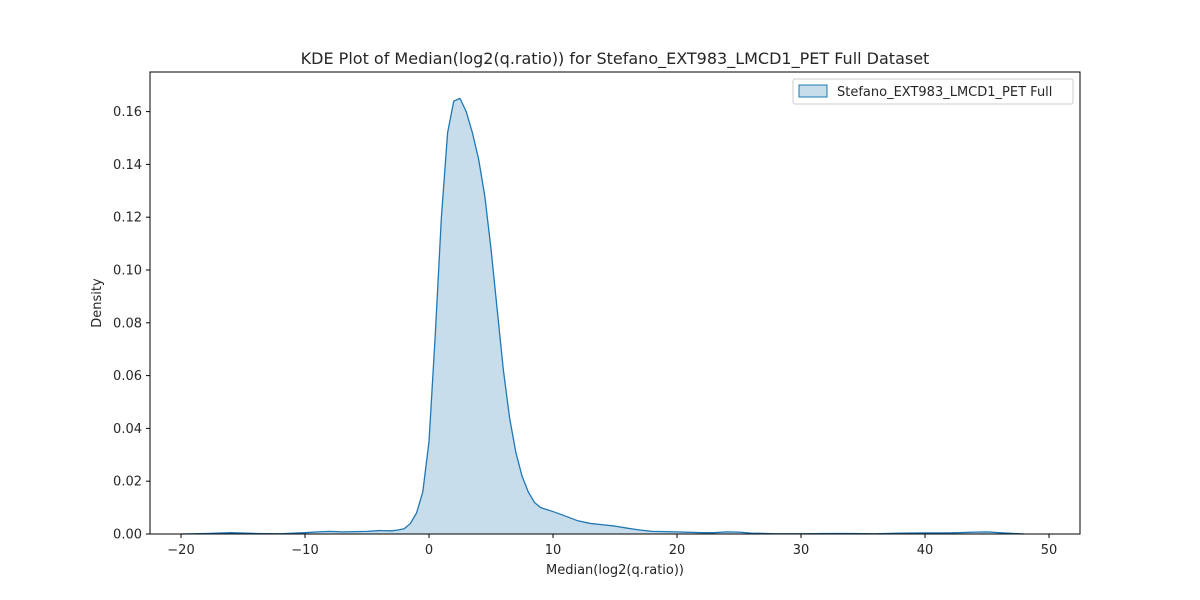  Describe the element at coordinates (553, 550) in the screenshot. I see `x-tick-label: 10` at that location.